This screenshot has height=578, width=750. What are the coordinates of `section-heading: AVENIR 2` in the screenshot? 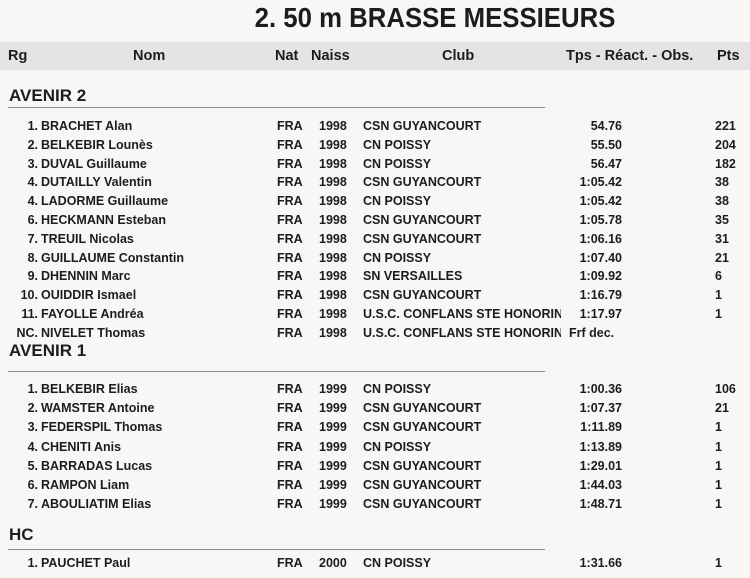 It's located at (48, 95).